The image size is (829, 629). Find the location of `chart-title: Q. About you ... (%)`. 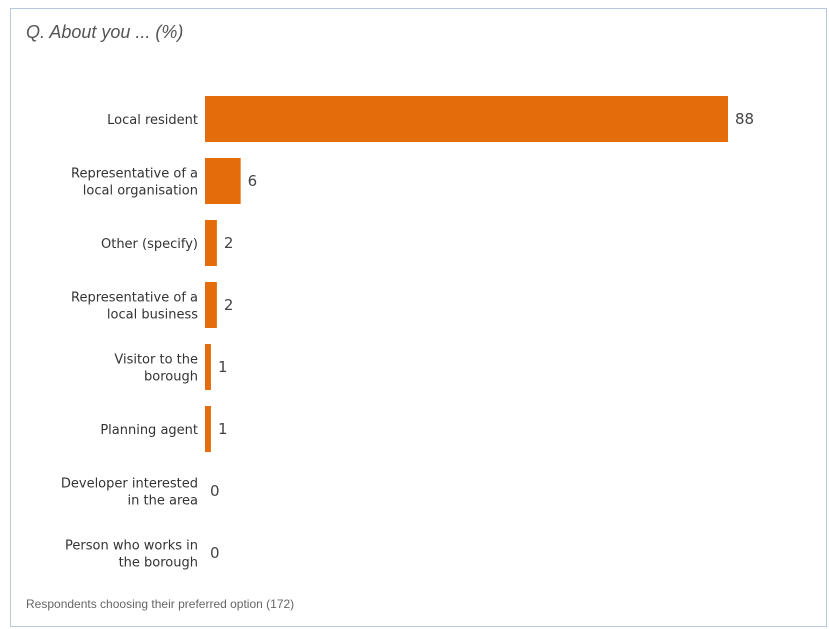

chart-title: Q. About you ... (%) is located at coordinates (105, 32).